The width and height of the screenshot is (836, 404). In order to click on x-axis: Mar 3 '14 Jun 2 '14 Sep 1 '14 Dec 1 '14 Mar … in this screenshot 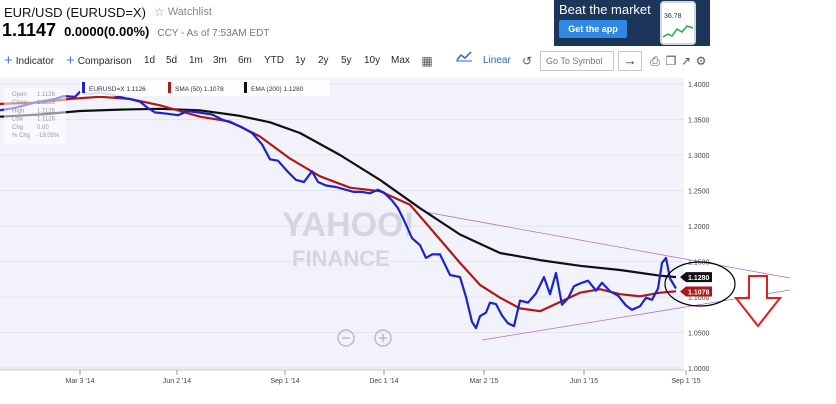, I will do `click(350, 377)`.